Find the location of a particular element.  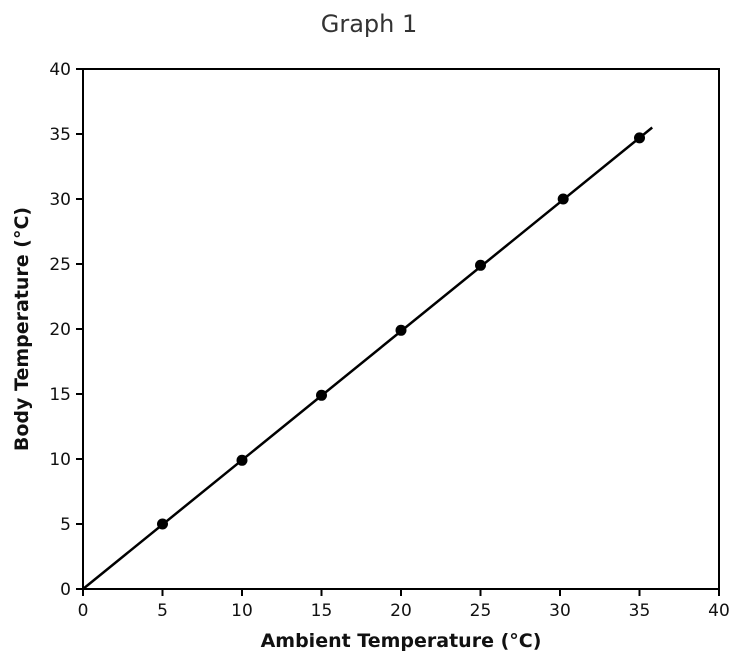

y-tick-label: 30 is located at coordinates (60, 200).